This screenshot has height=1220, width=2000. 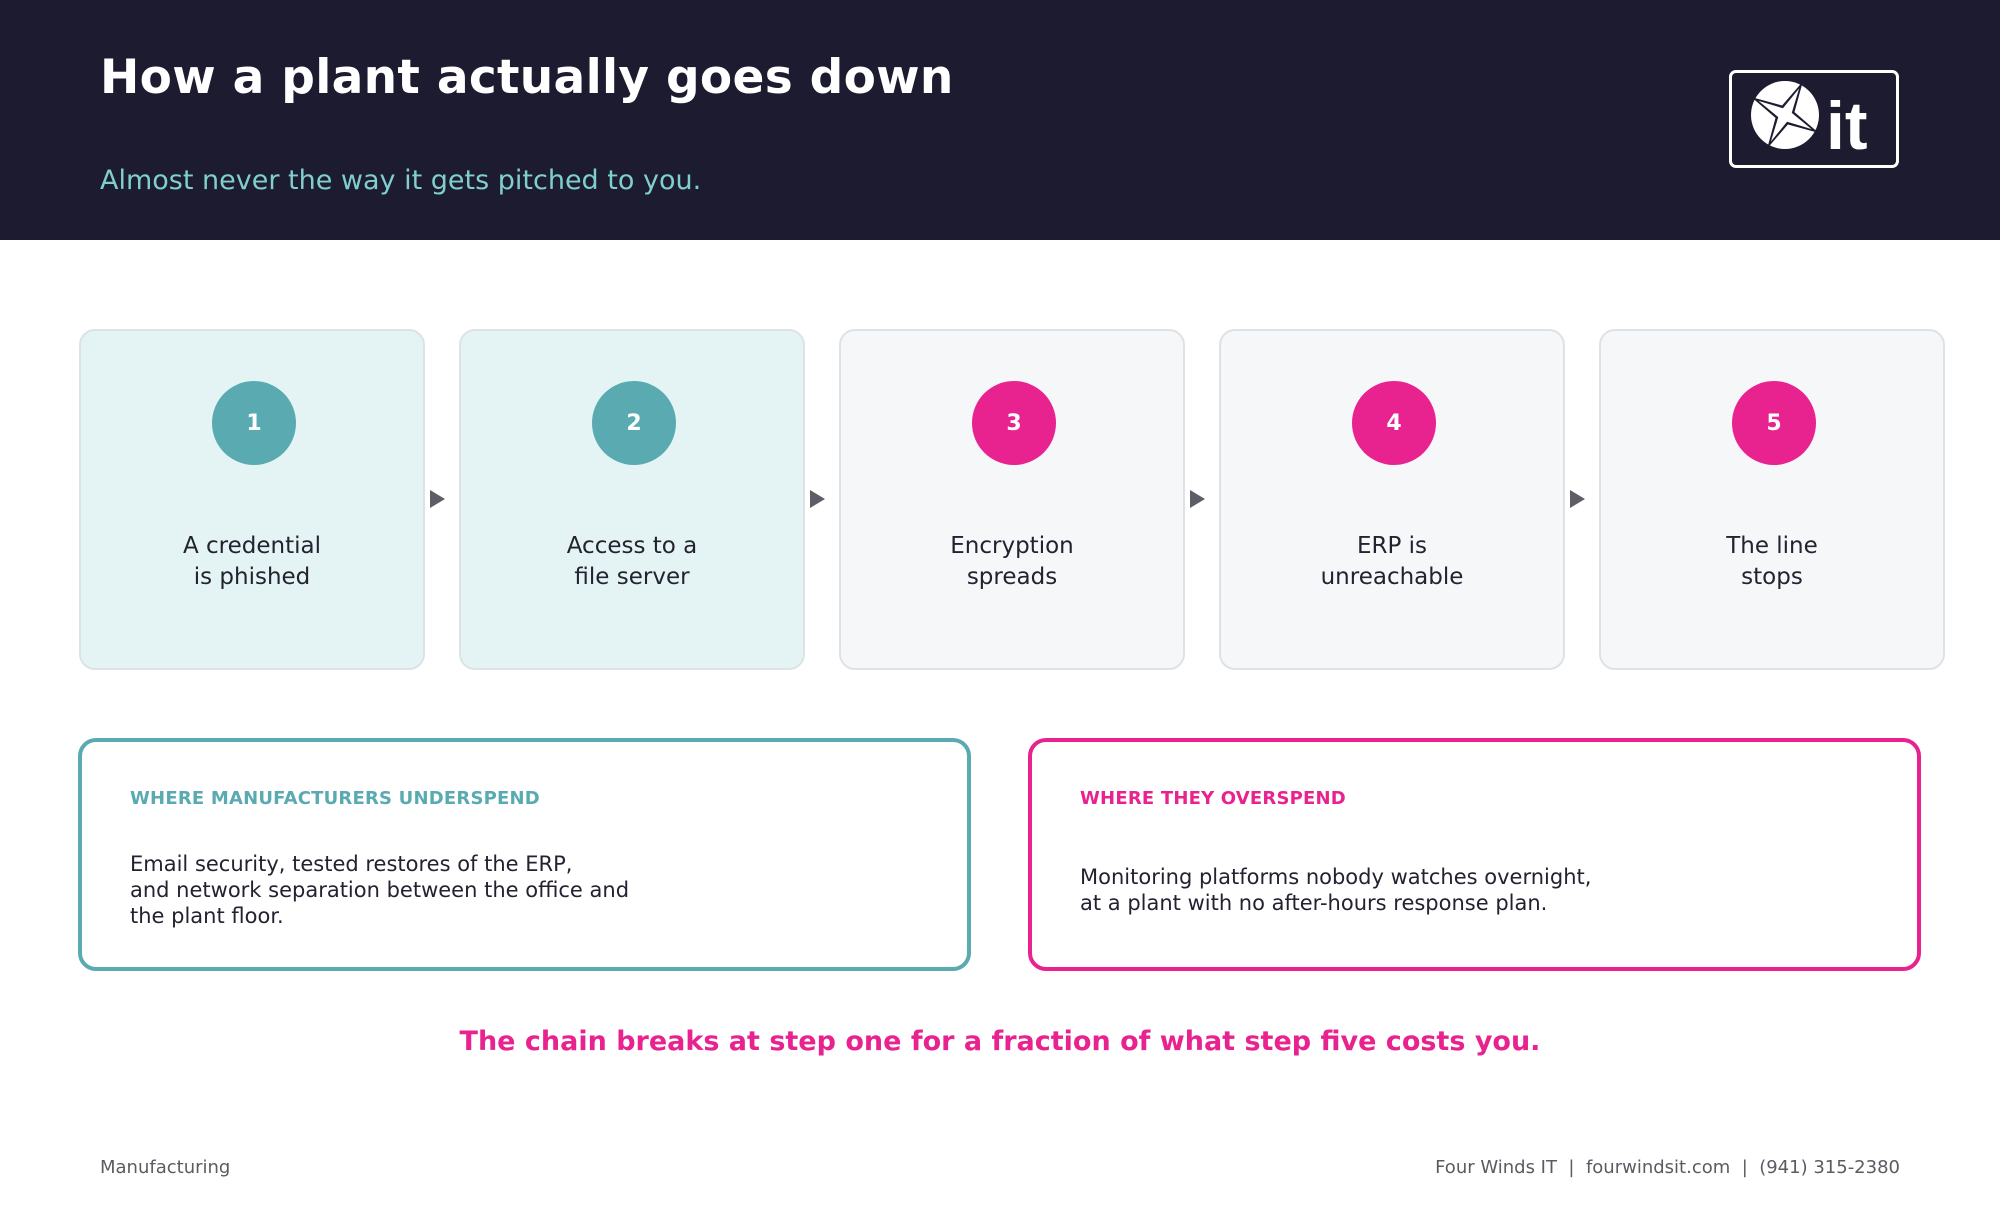 I want to click on company-logo: it, so click(x=1814, y=119).